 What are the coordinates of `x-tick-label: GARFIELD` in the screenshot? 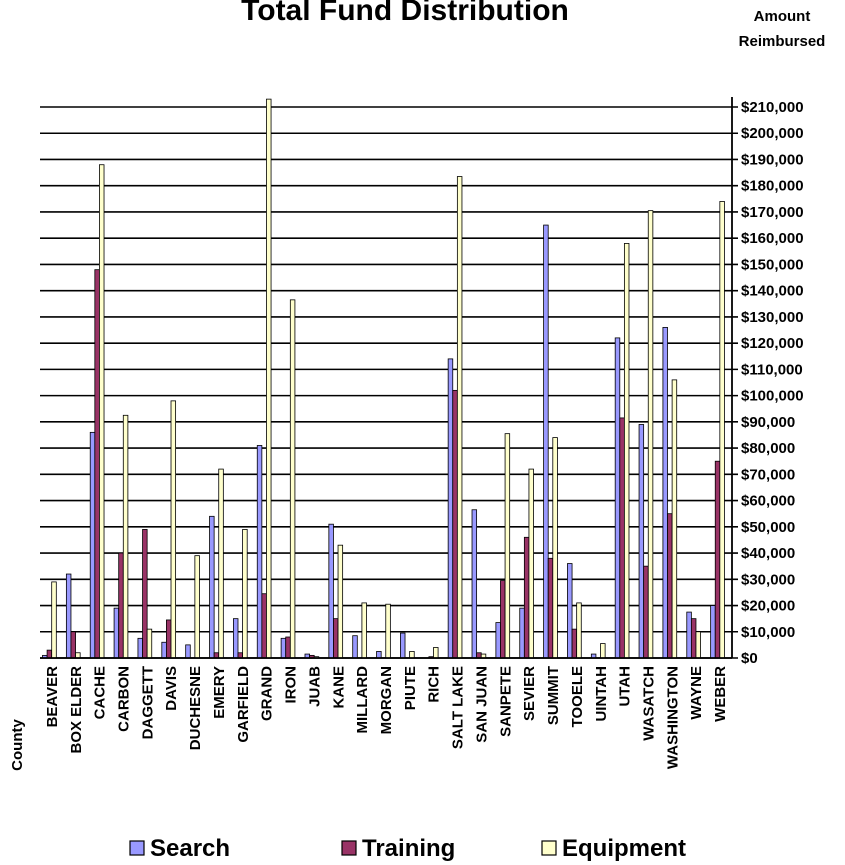 It's located at (243, 704).